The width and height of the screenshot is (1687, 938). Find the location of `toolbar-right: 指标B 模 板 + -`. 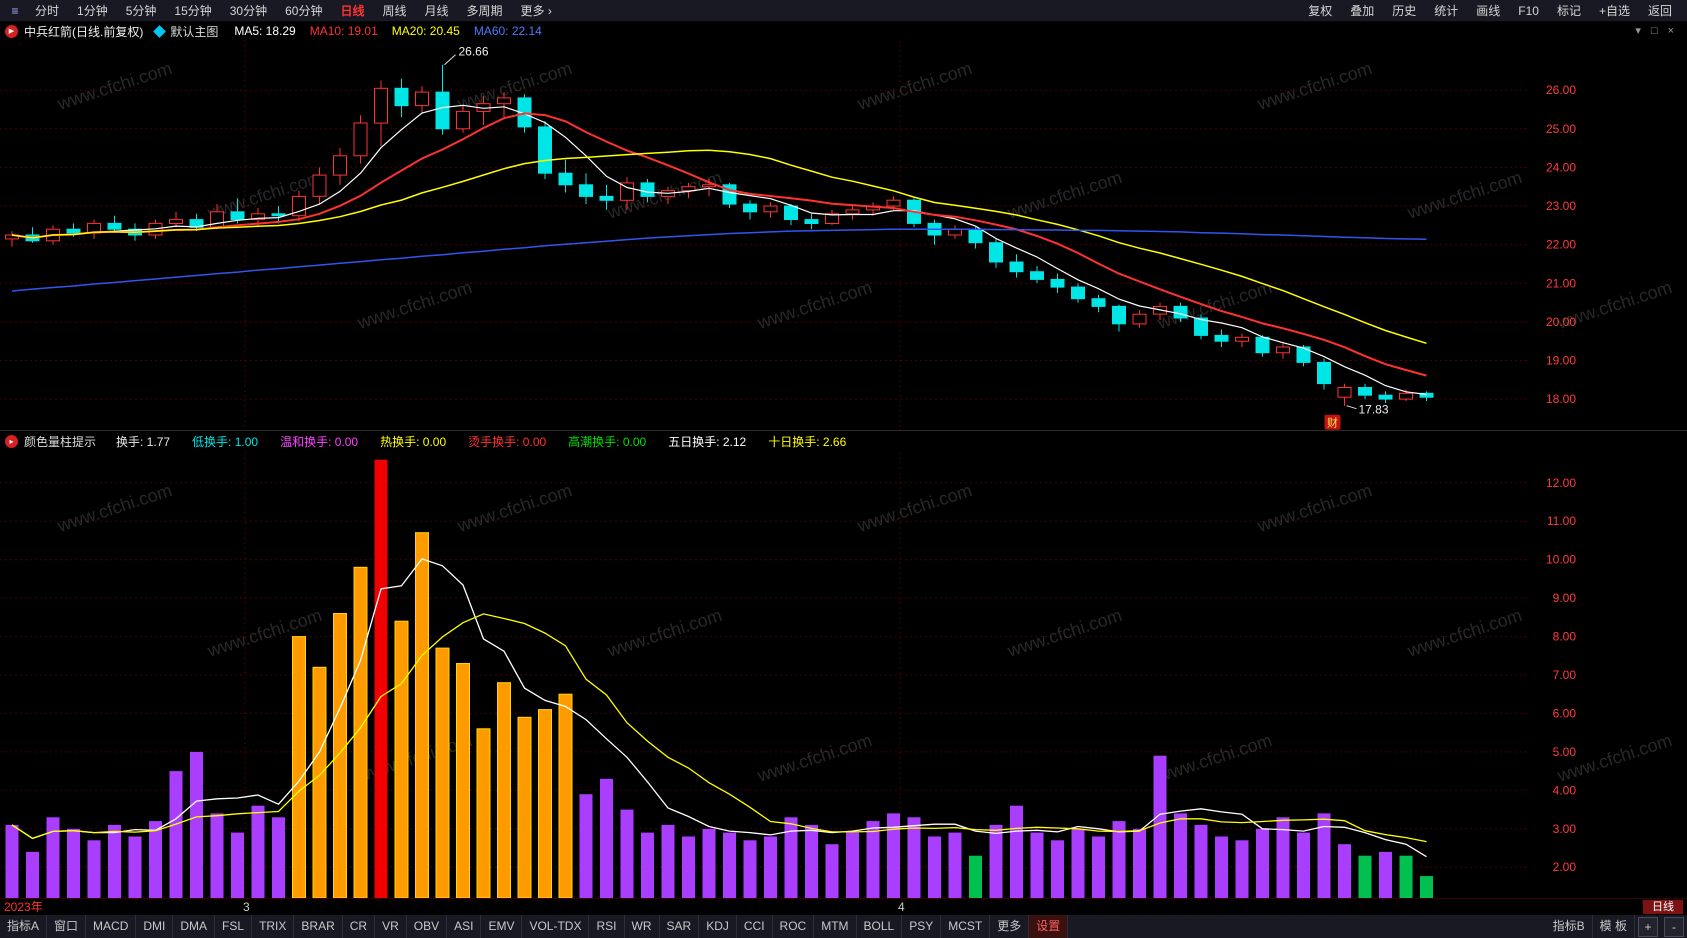

toolbar-right: 指标B 模 板 + - is located at coordinates (1616, 926).